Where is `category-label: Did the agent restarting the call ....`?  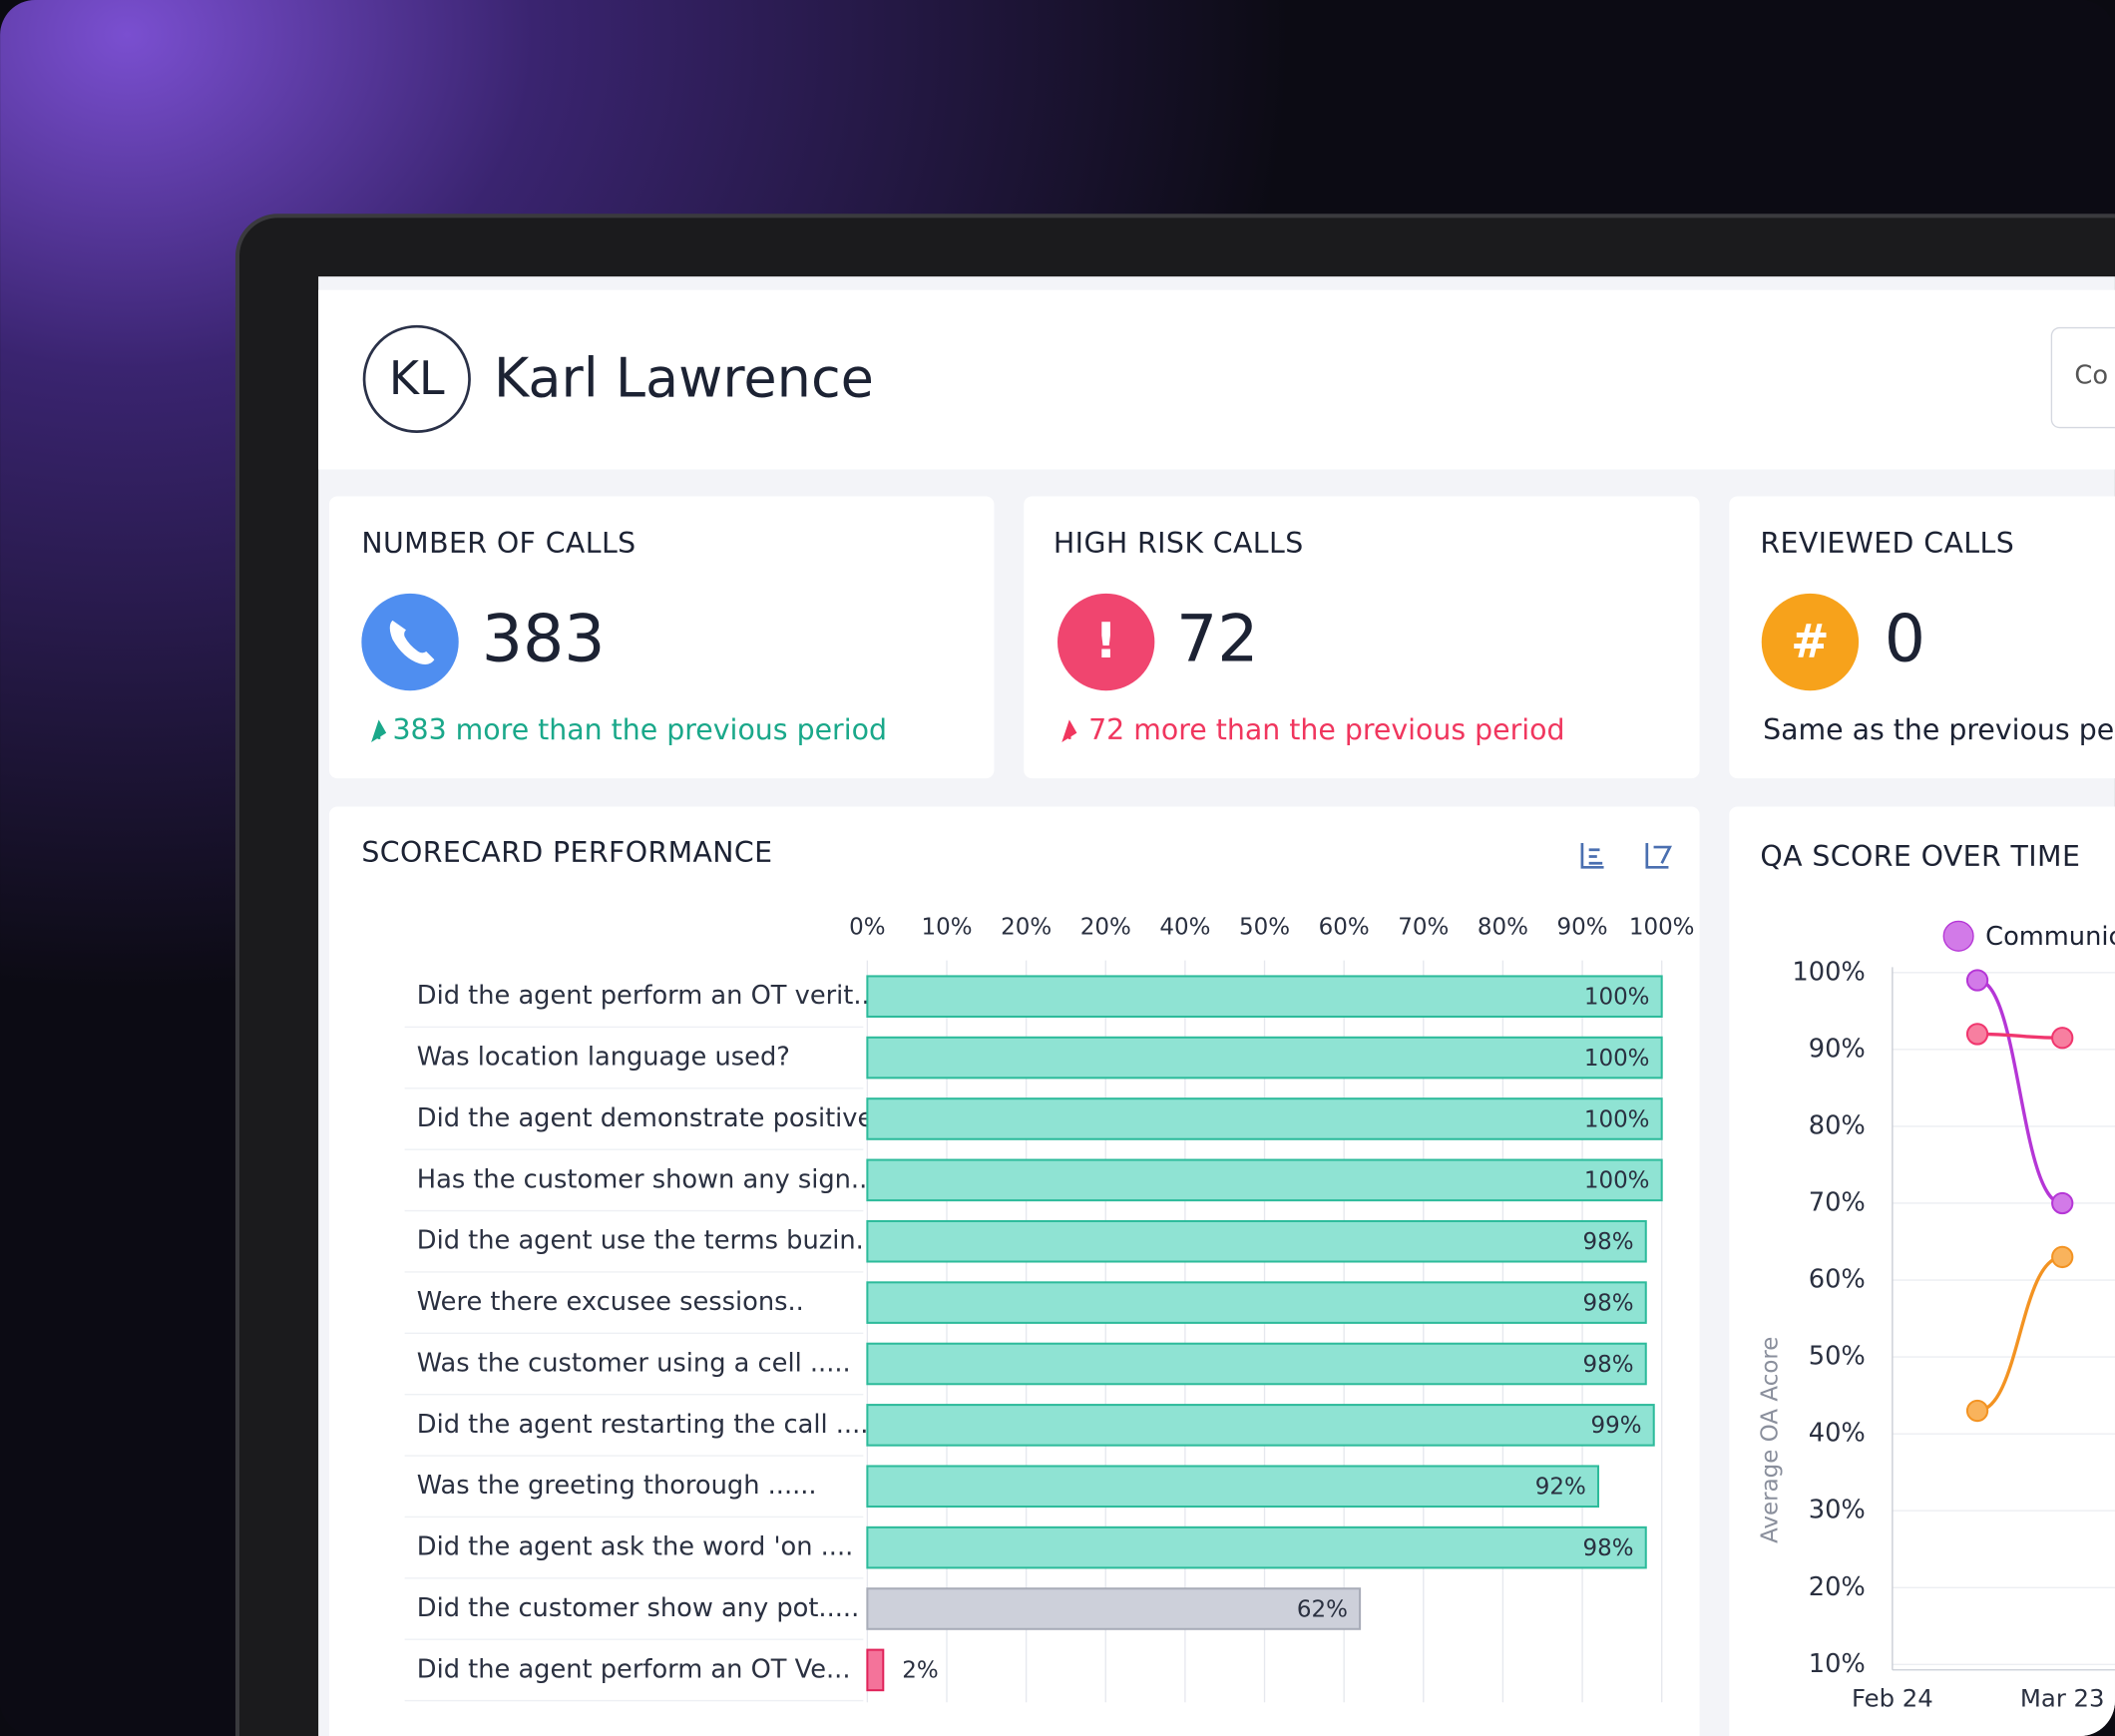 category-label: Did the agent restarting the call .... is located at coordinates (643, 1425).